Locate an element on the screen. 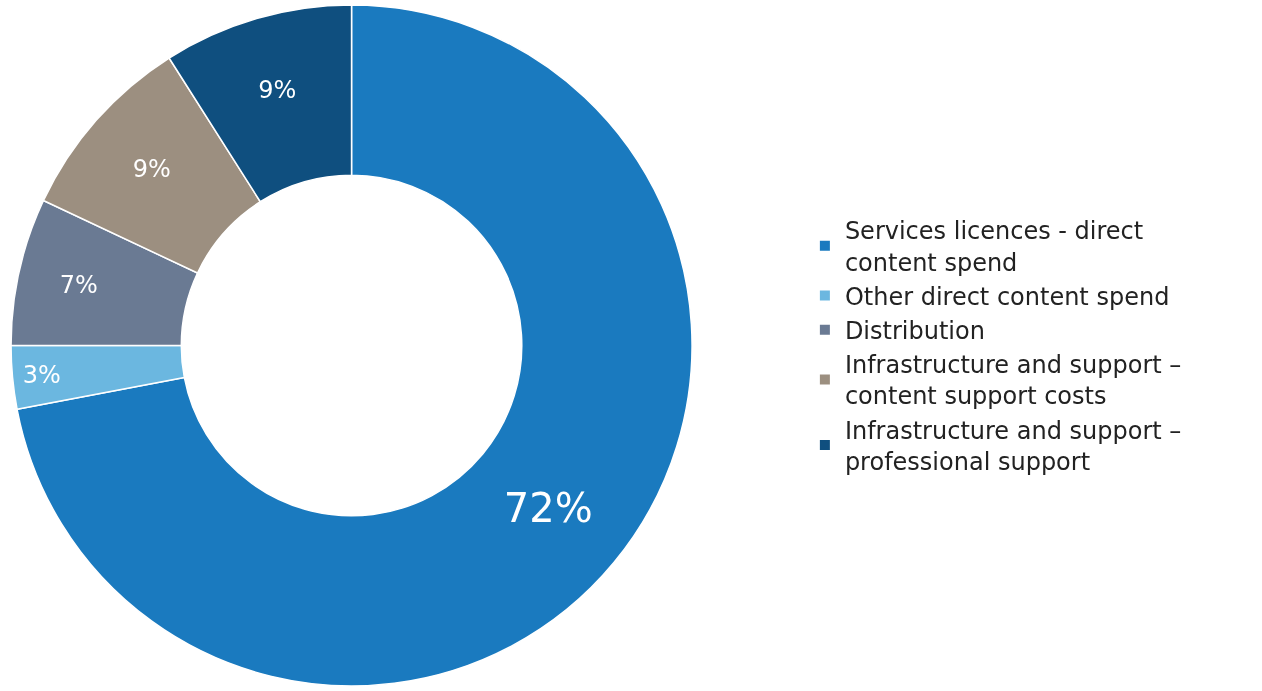  legend-label: Services licences - direct content spend is located at coordinates (994, 247).